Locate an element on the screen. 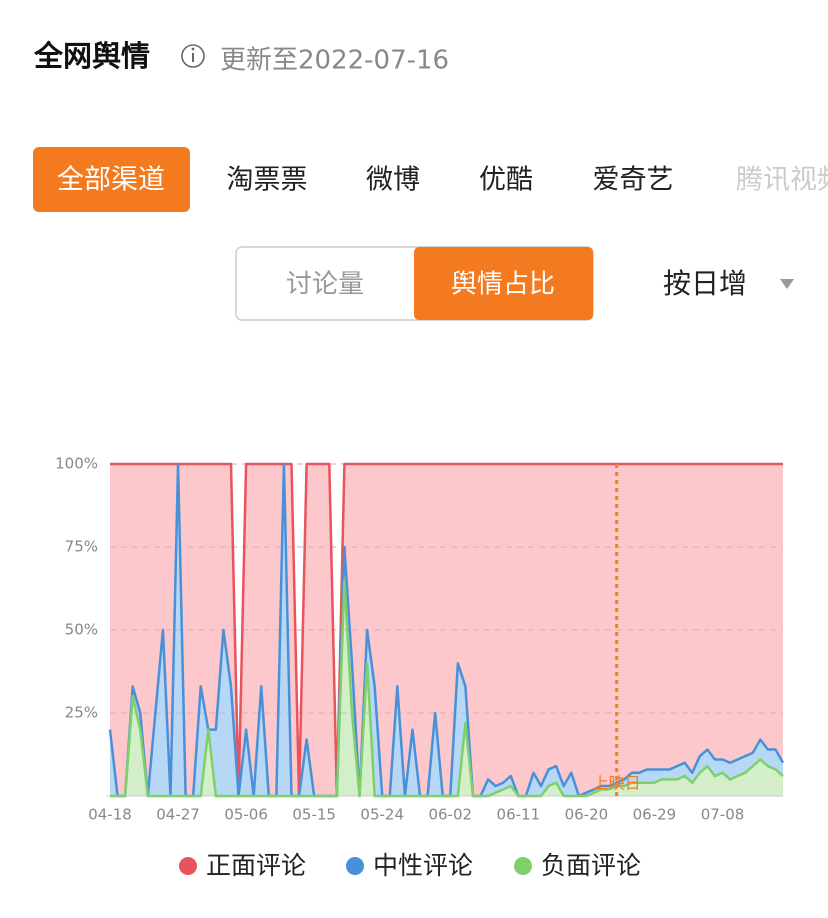 The height and width of the screenshot is (918, 828). title: 全网舆情 is located at coordinates (91, 56).